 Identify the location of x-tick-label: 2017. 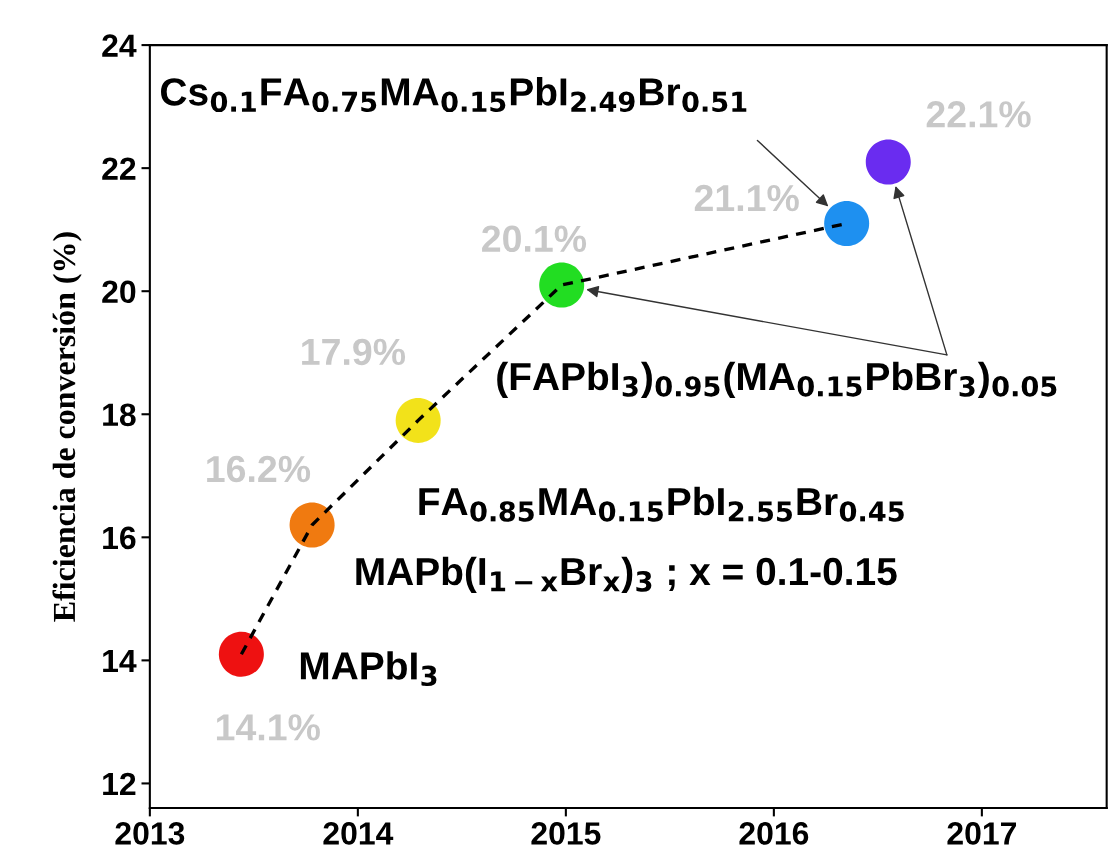
(981, 833).